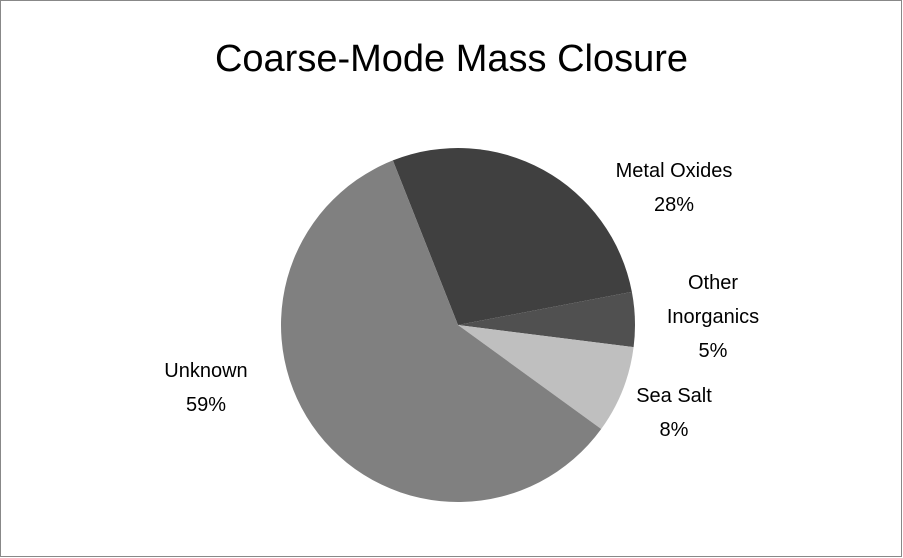 This screenshot has height=558, width=903. What do you see at coordinates (206, 371) in the screenshot?
I see `slice-name: Unknown` at bounding box center [206, 371].